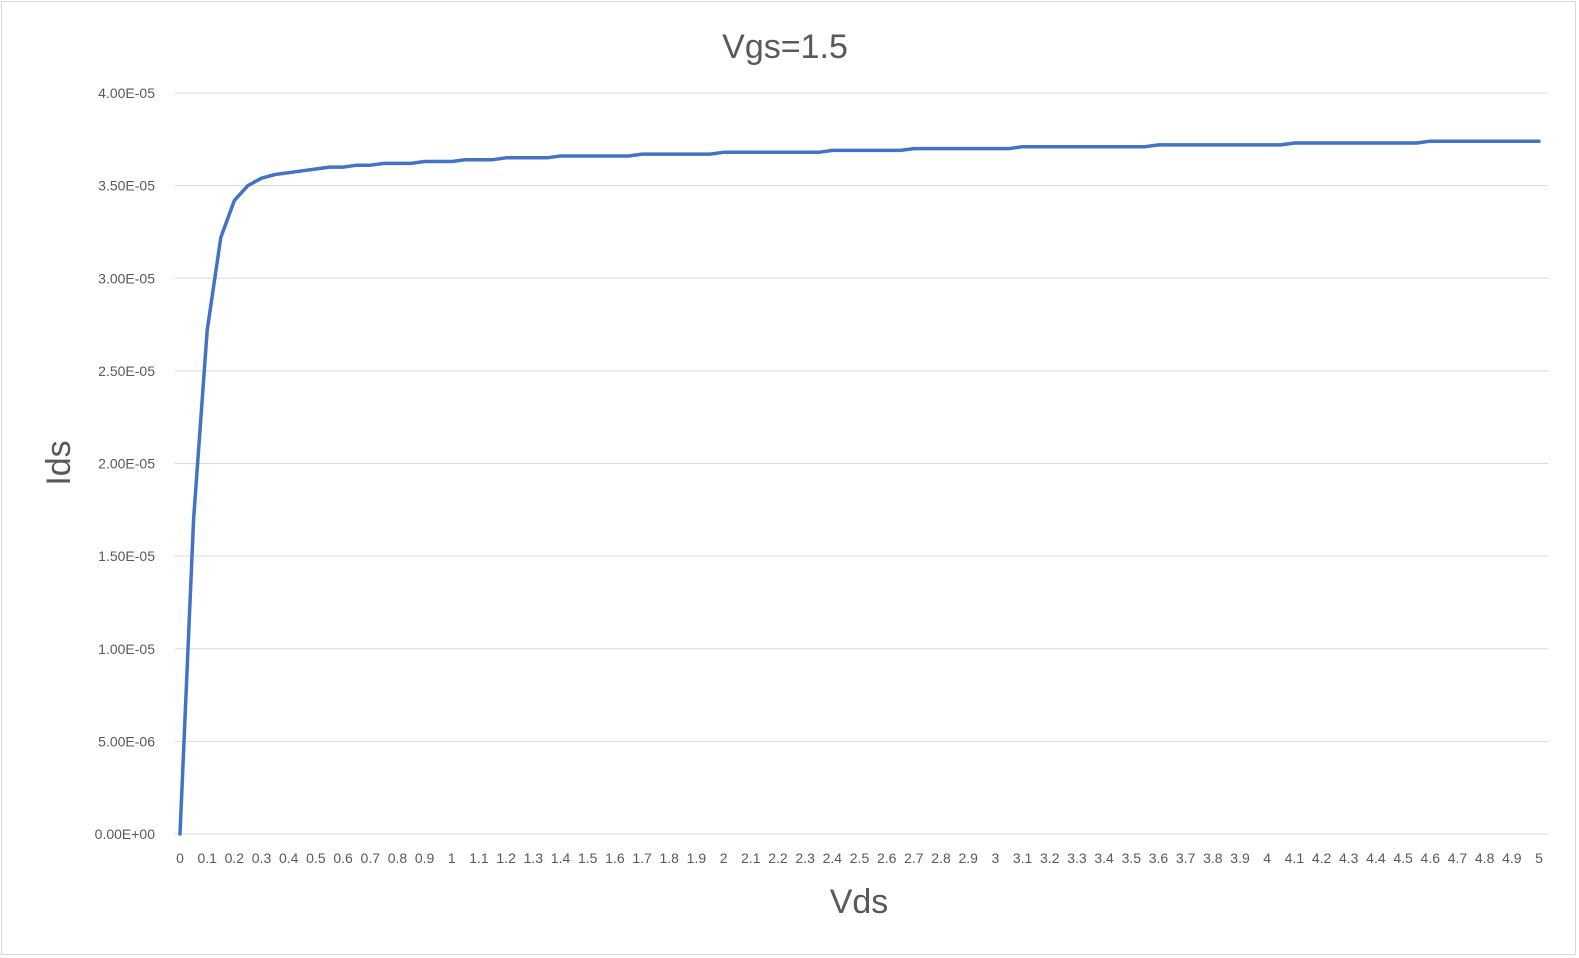 Image resolution: width=1579 pixels, height=958 pixels. What do you see at coordinates (534, 858) in the screenshot?
I see `x-tick-label: 1.3` at bounding box center [534, 858].